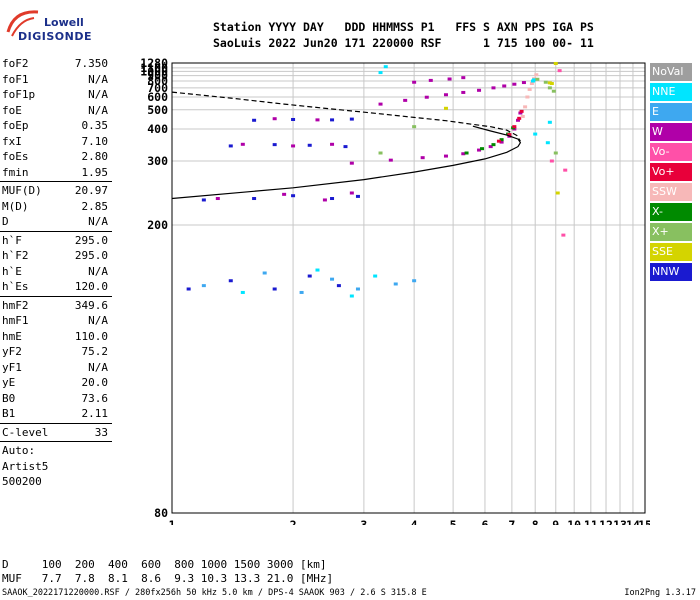 The width and height of the screenshot is (700, 600). I want to click on x-tick-label: 14, so click(633, 521).